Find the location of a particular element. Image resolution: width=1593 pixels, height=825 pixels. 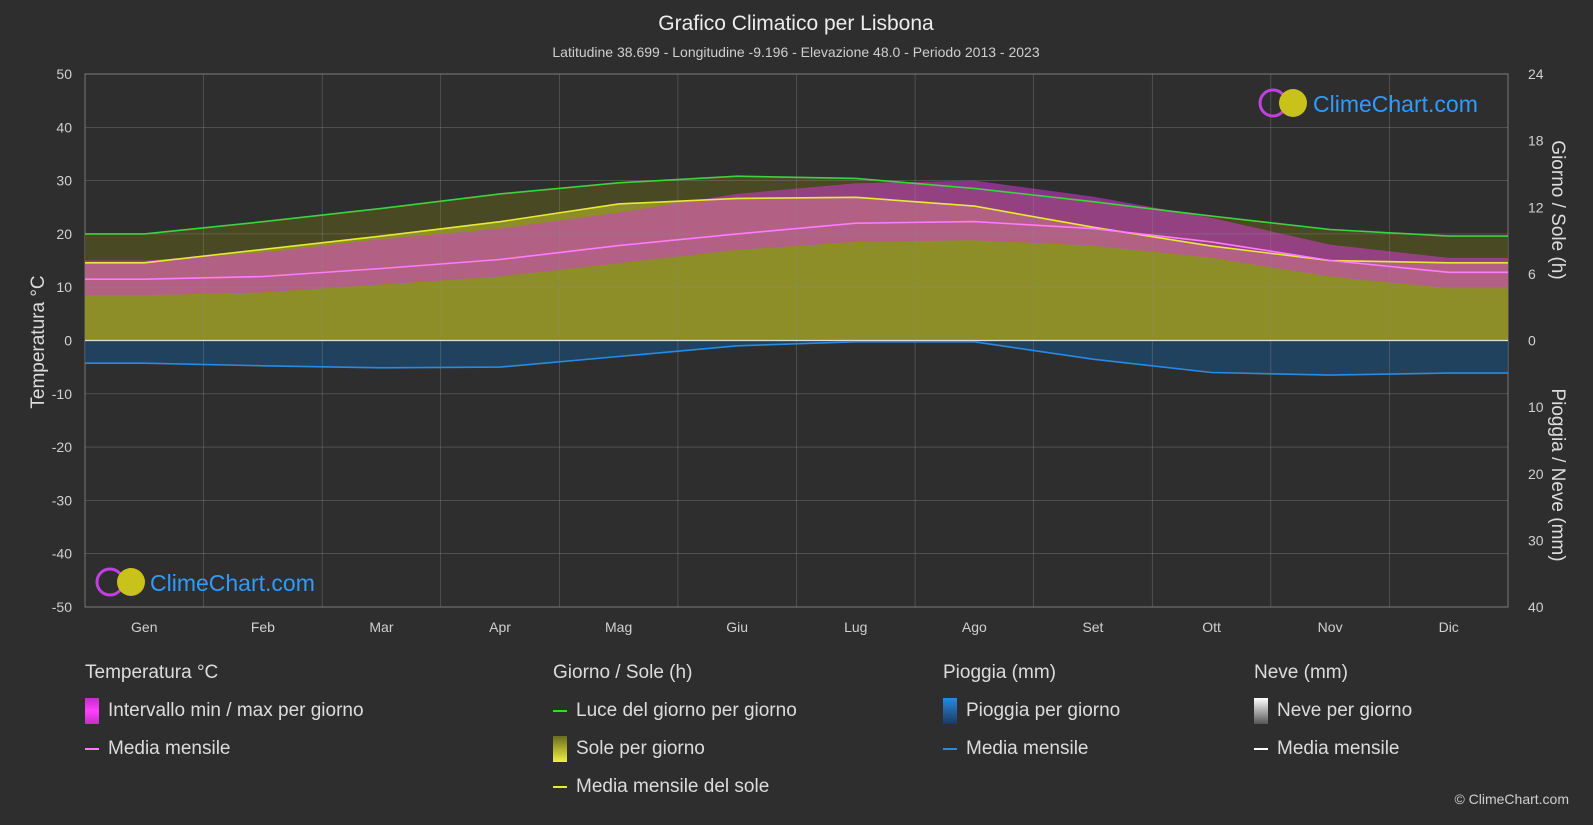

x-tick-label: Ott is located at coordinates (1211, 627).